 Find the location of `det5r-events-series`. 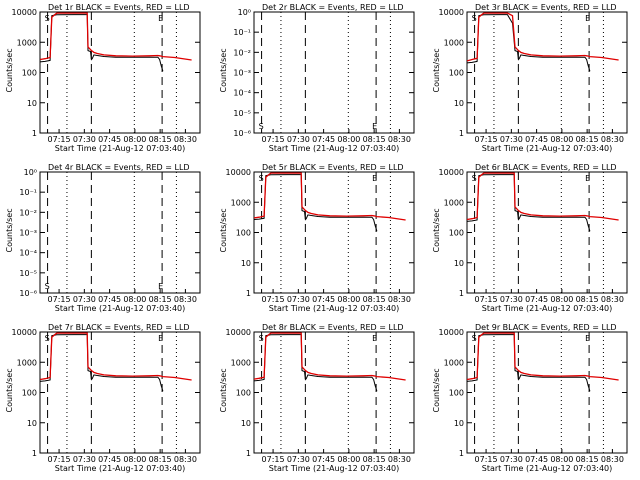

det5r-events-series is located at coordinates (316, 203).